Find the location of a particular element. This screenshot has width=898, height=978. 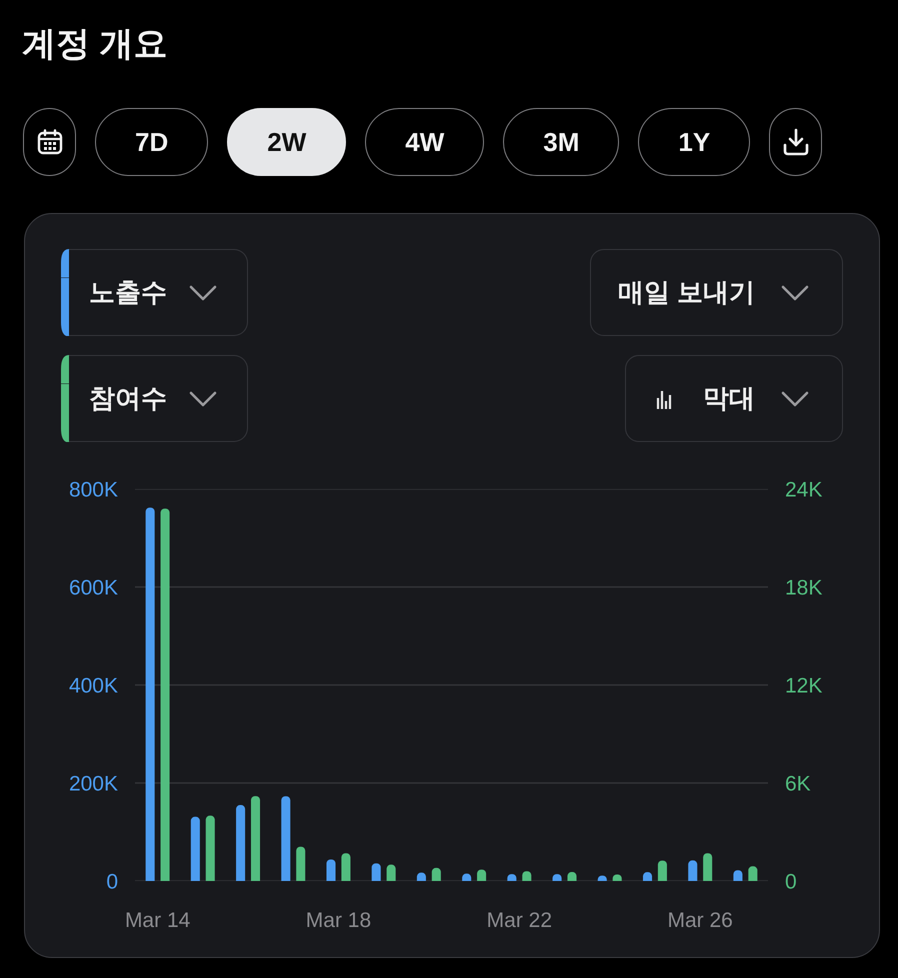

legend-dropdown: 참여수 is located at coordinates (158, 398).